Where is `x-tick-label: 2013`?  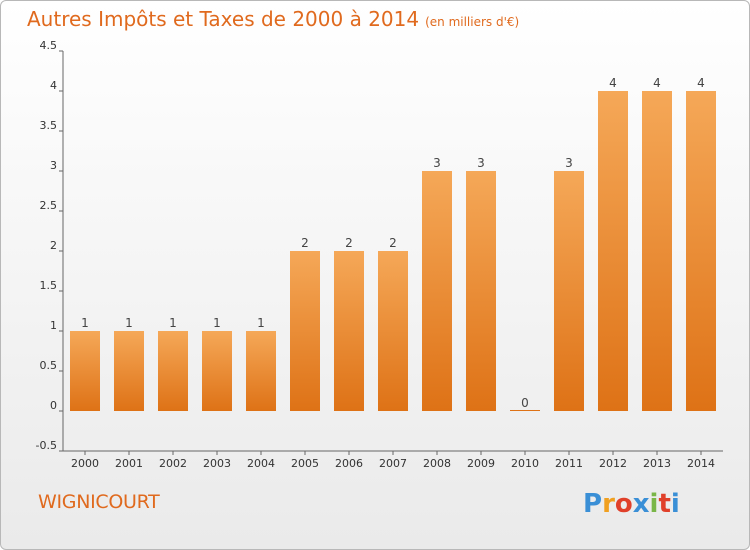
x-tick-label: 2013 is located at coordinates (657, 463).